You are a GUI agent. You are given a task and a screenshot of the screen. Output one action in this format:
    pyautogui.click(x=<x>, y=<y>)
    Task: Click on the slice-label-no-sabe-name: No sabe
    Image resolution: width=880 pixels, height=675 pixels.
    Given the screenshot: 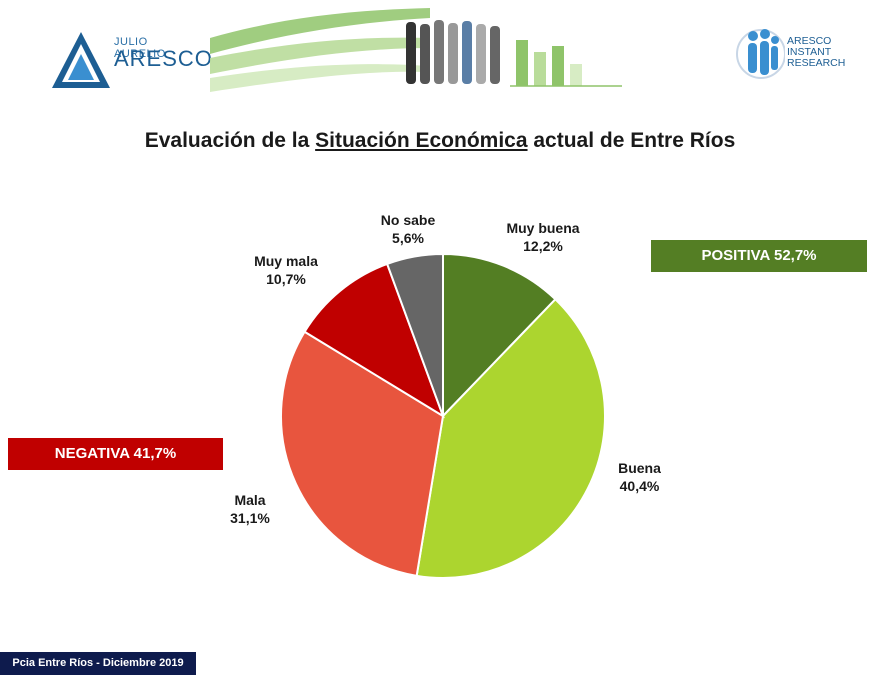 What is the action you would take?
    pyautogui.click(x=408, y=220)
    